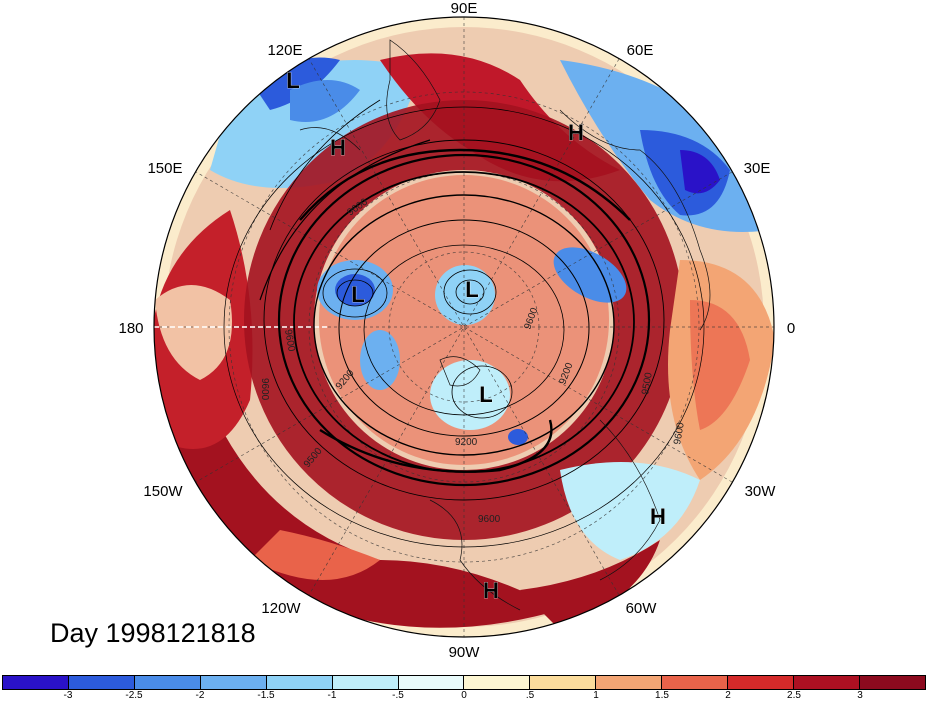 The width and height of the screenshot is (928, 702). Describe the element at coordinates (757, 168) in the screenshot. I see `lon-label: 30E` at that location.